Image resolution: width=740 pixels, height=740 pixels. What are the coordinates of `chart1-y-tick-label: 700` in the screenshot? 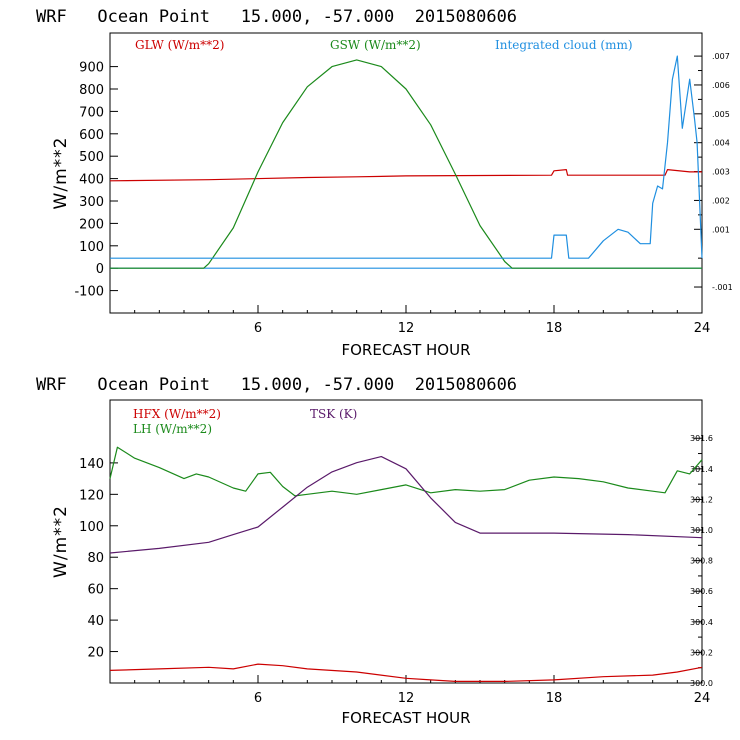 It's located at (91, 112).